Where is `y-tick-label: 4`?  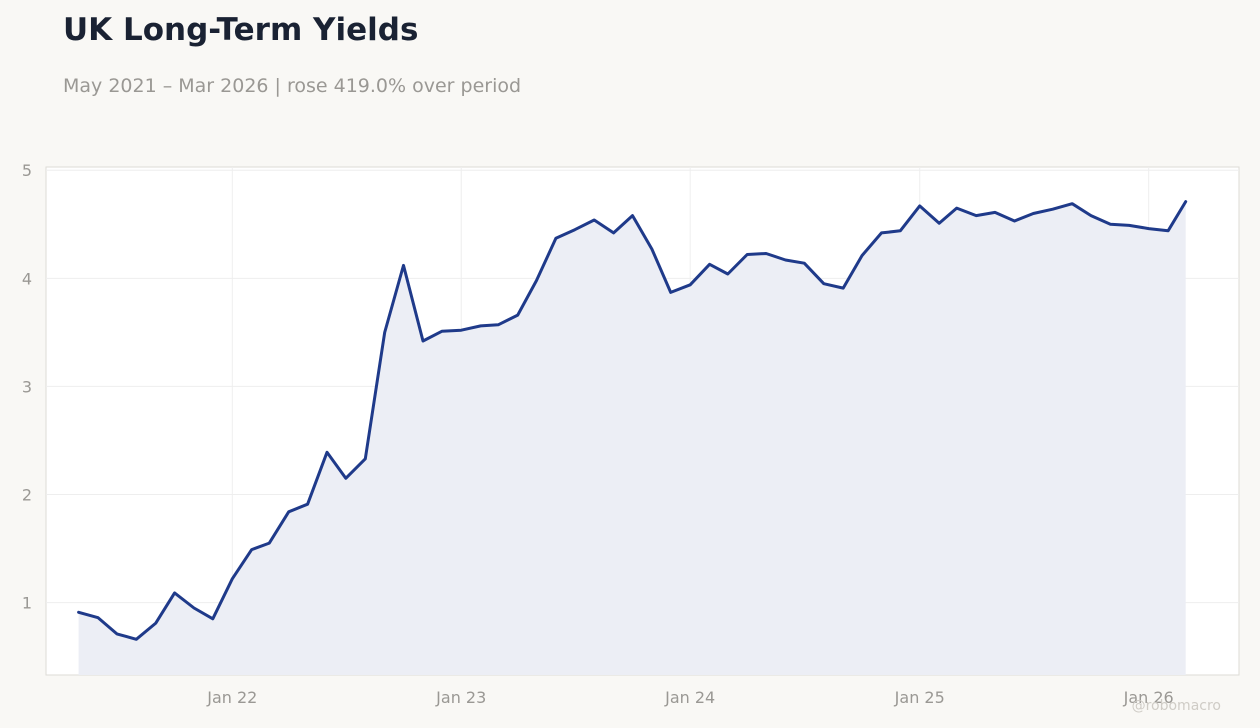
y-tick-label: 4 is located at coordinates (27, 278).